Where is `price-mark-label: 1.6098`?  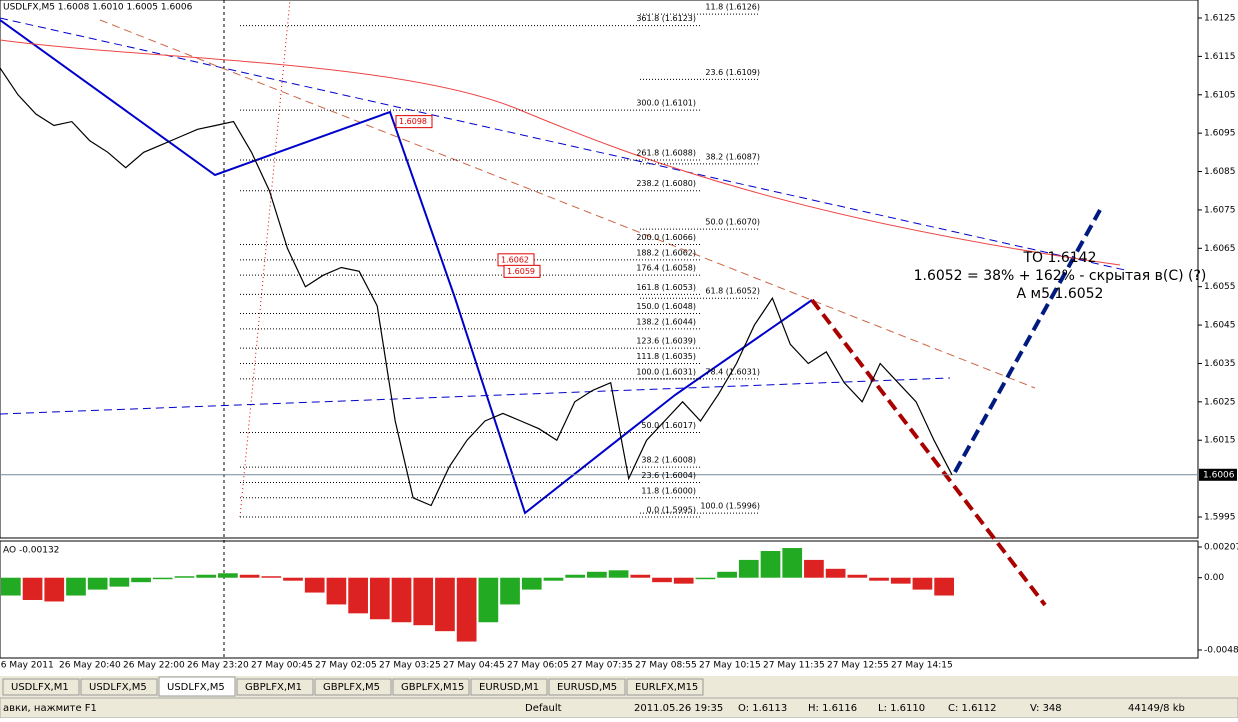 price-mark-label: 1.6098 is located at coordinates (413, 121).